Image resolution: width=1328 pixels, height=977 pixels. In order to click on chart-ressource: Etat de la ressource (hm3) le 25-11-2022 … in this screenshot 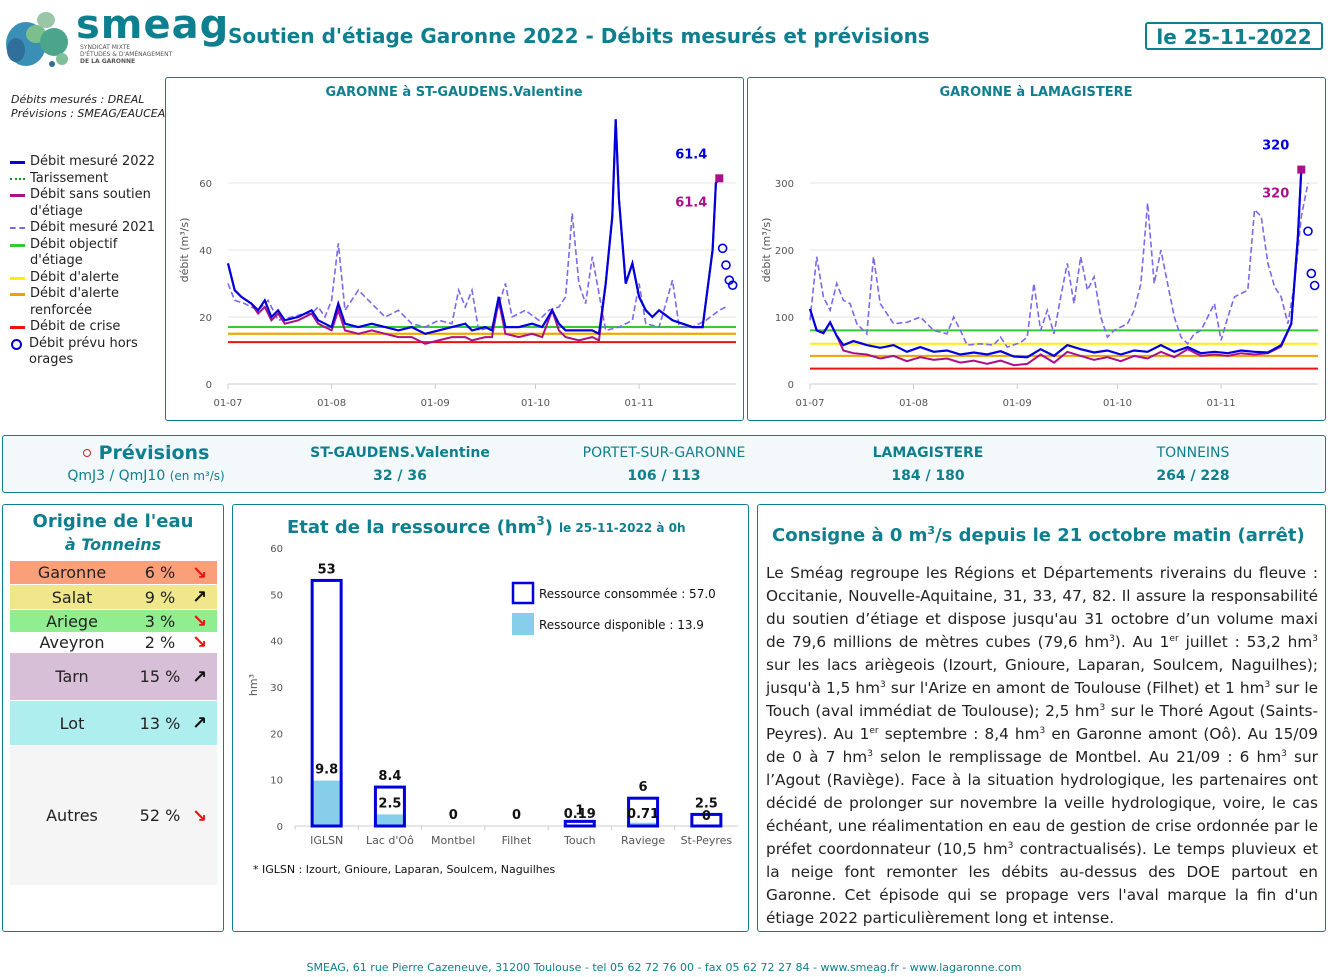, I will do `click(492, 695)`.